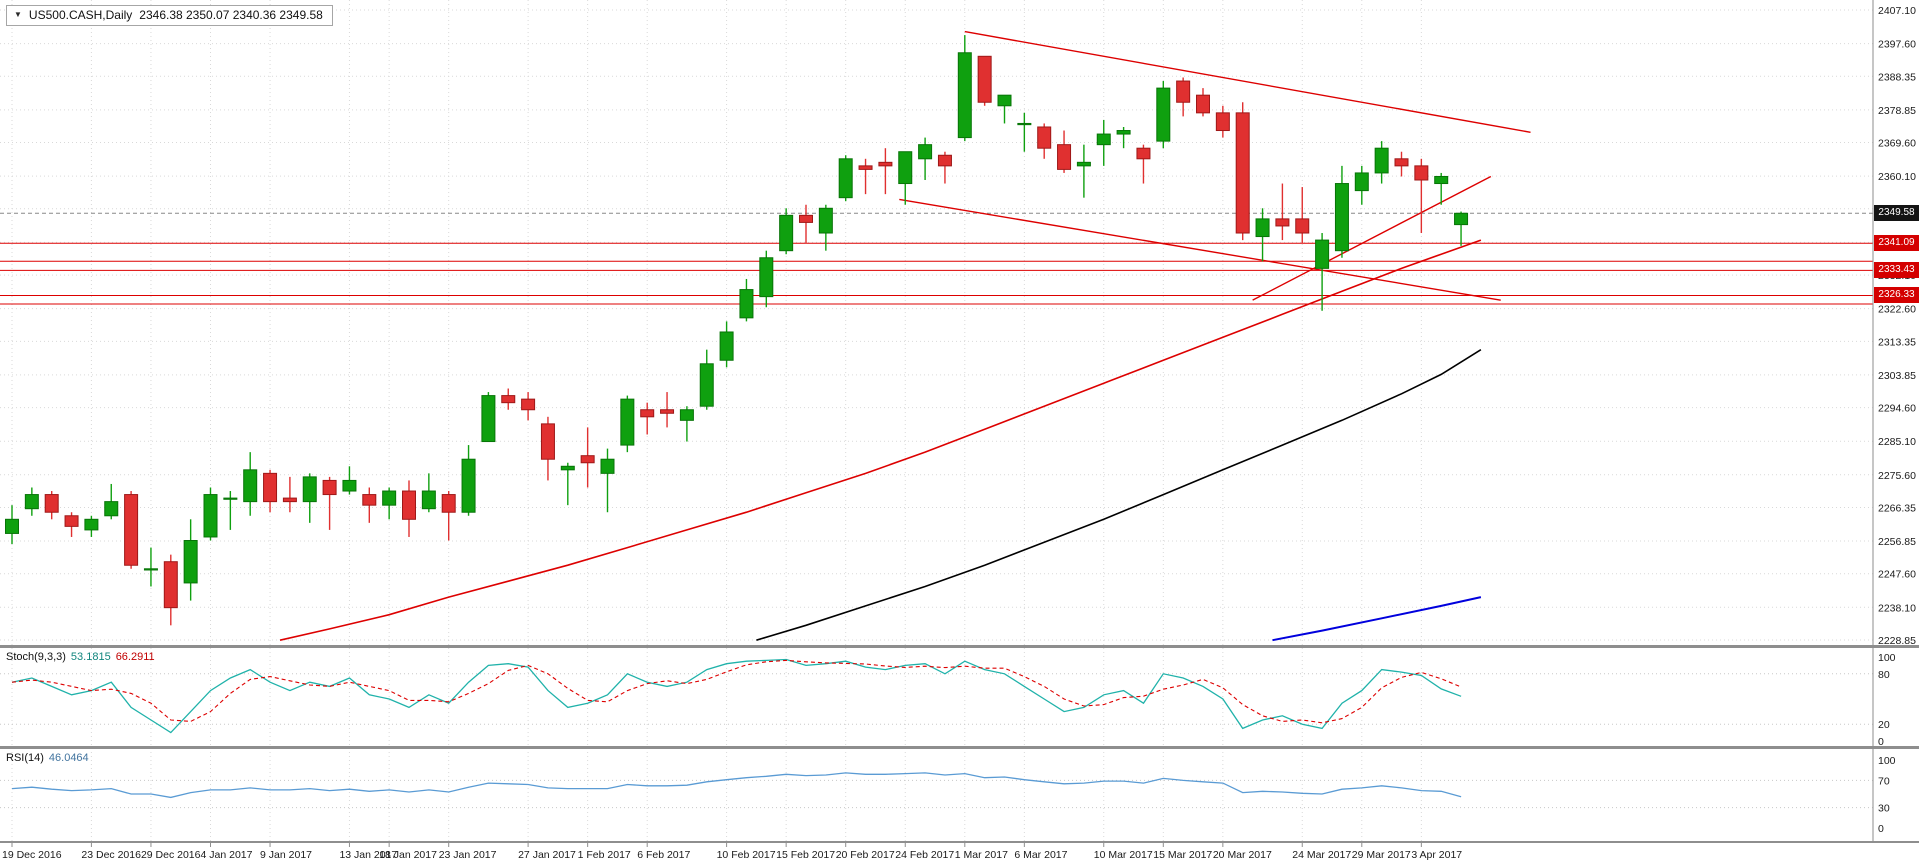 Image resolution: width=1919 pixels, height=864 pixels. I want to click on stoch-scale-label: 100, so click(1887, 658).